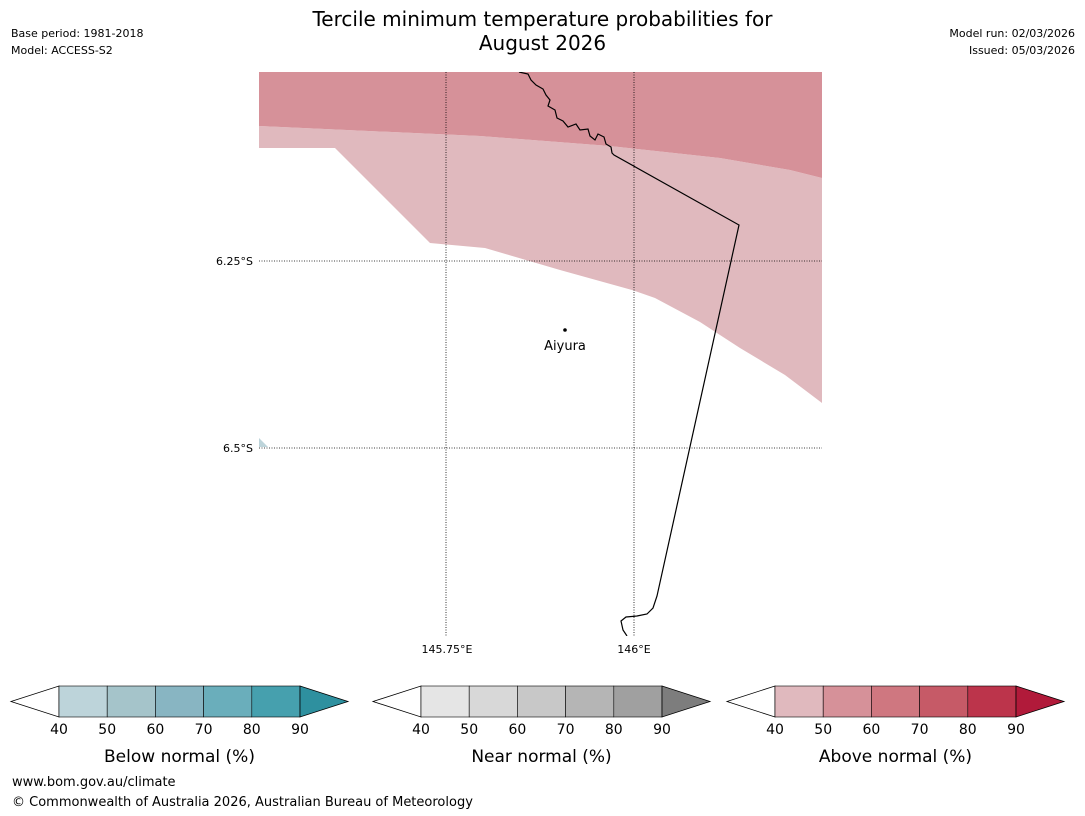 This screenshot has width=1085, height=816. Describe the element at coordinates (614, 730) in the screenshot. I see `near-tick-label: 80` at that location.